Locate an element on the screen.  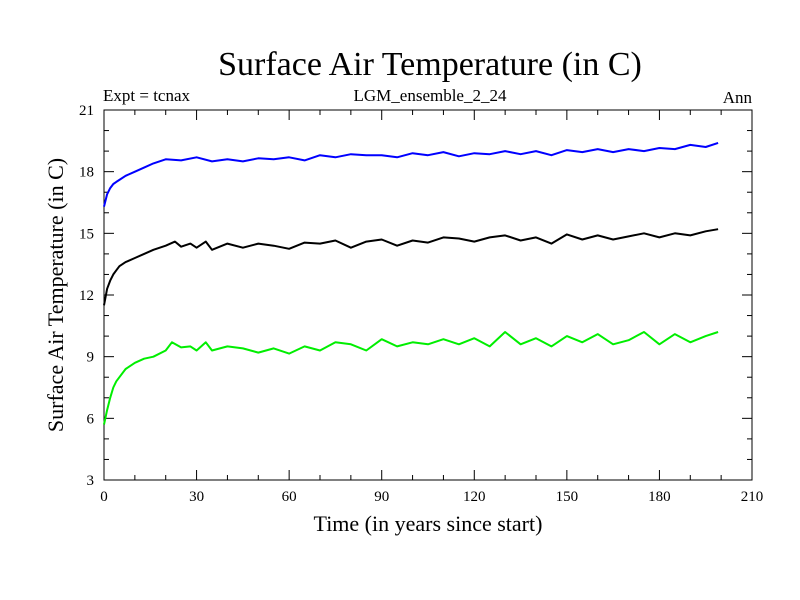
y-tick-label: 15 is located at coordinates (86, 234).